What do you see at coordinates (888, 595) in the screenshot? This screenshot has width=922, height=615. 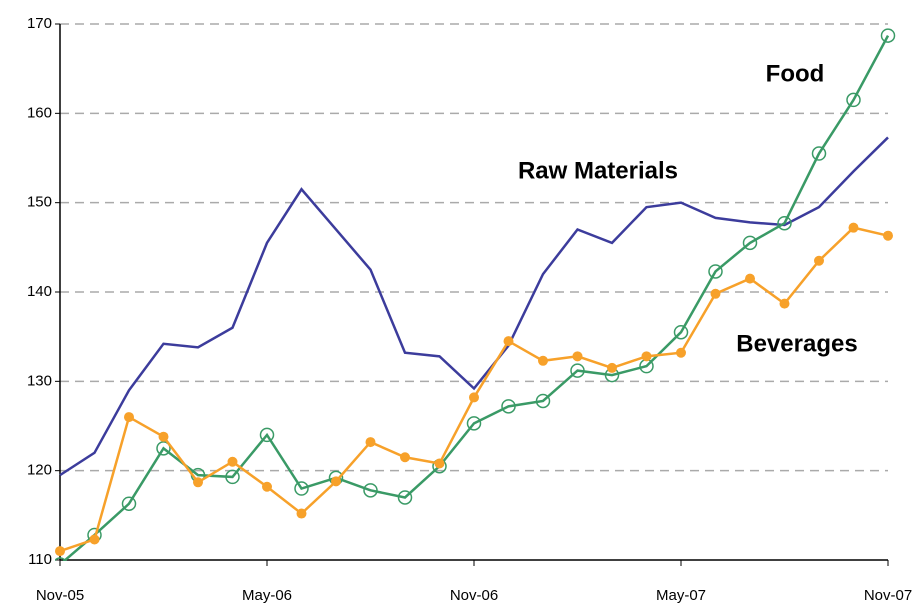 I see `x-tick-label: Nov-07` at bounding box center [888, 595].